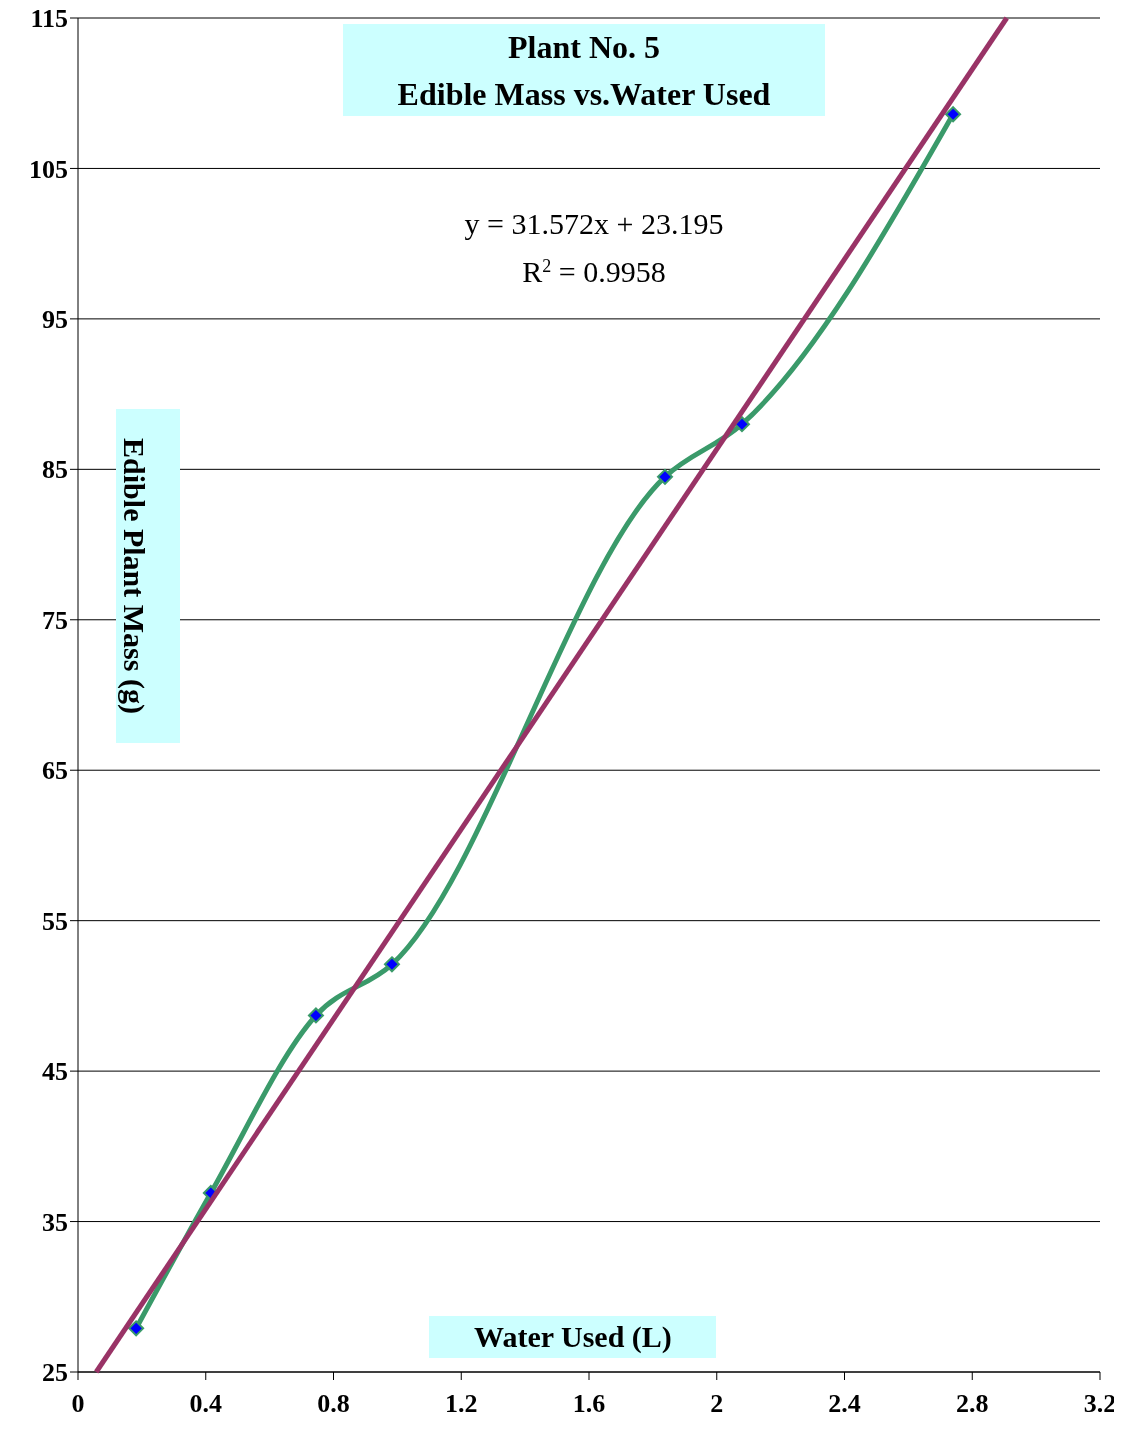 Image resolution: width=1122 pixels, height=1438 pixels. Describe the element at coordinates (55, 319) in the screenshot. I see `y-tick-label: 95` at that location.